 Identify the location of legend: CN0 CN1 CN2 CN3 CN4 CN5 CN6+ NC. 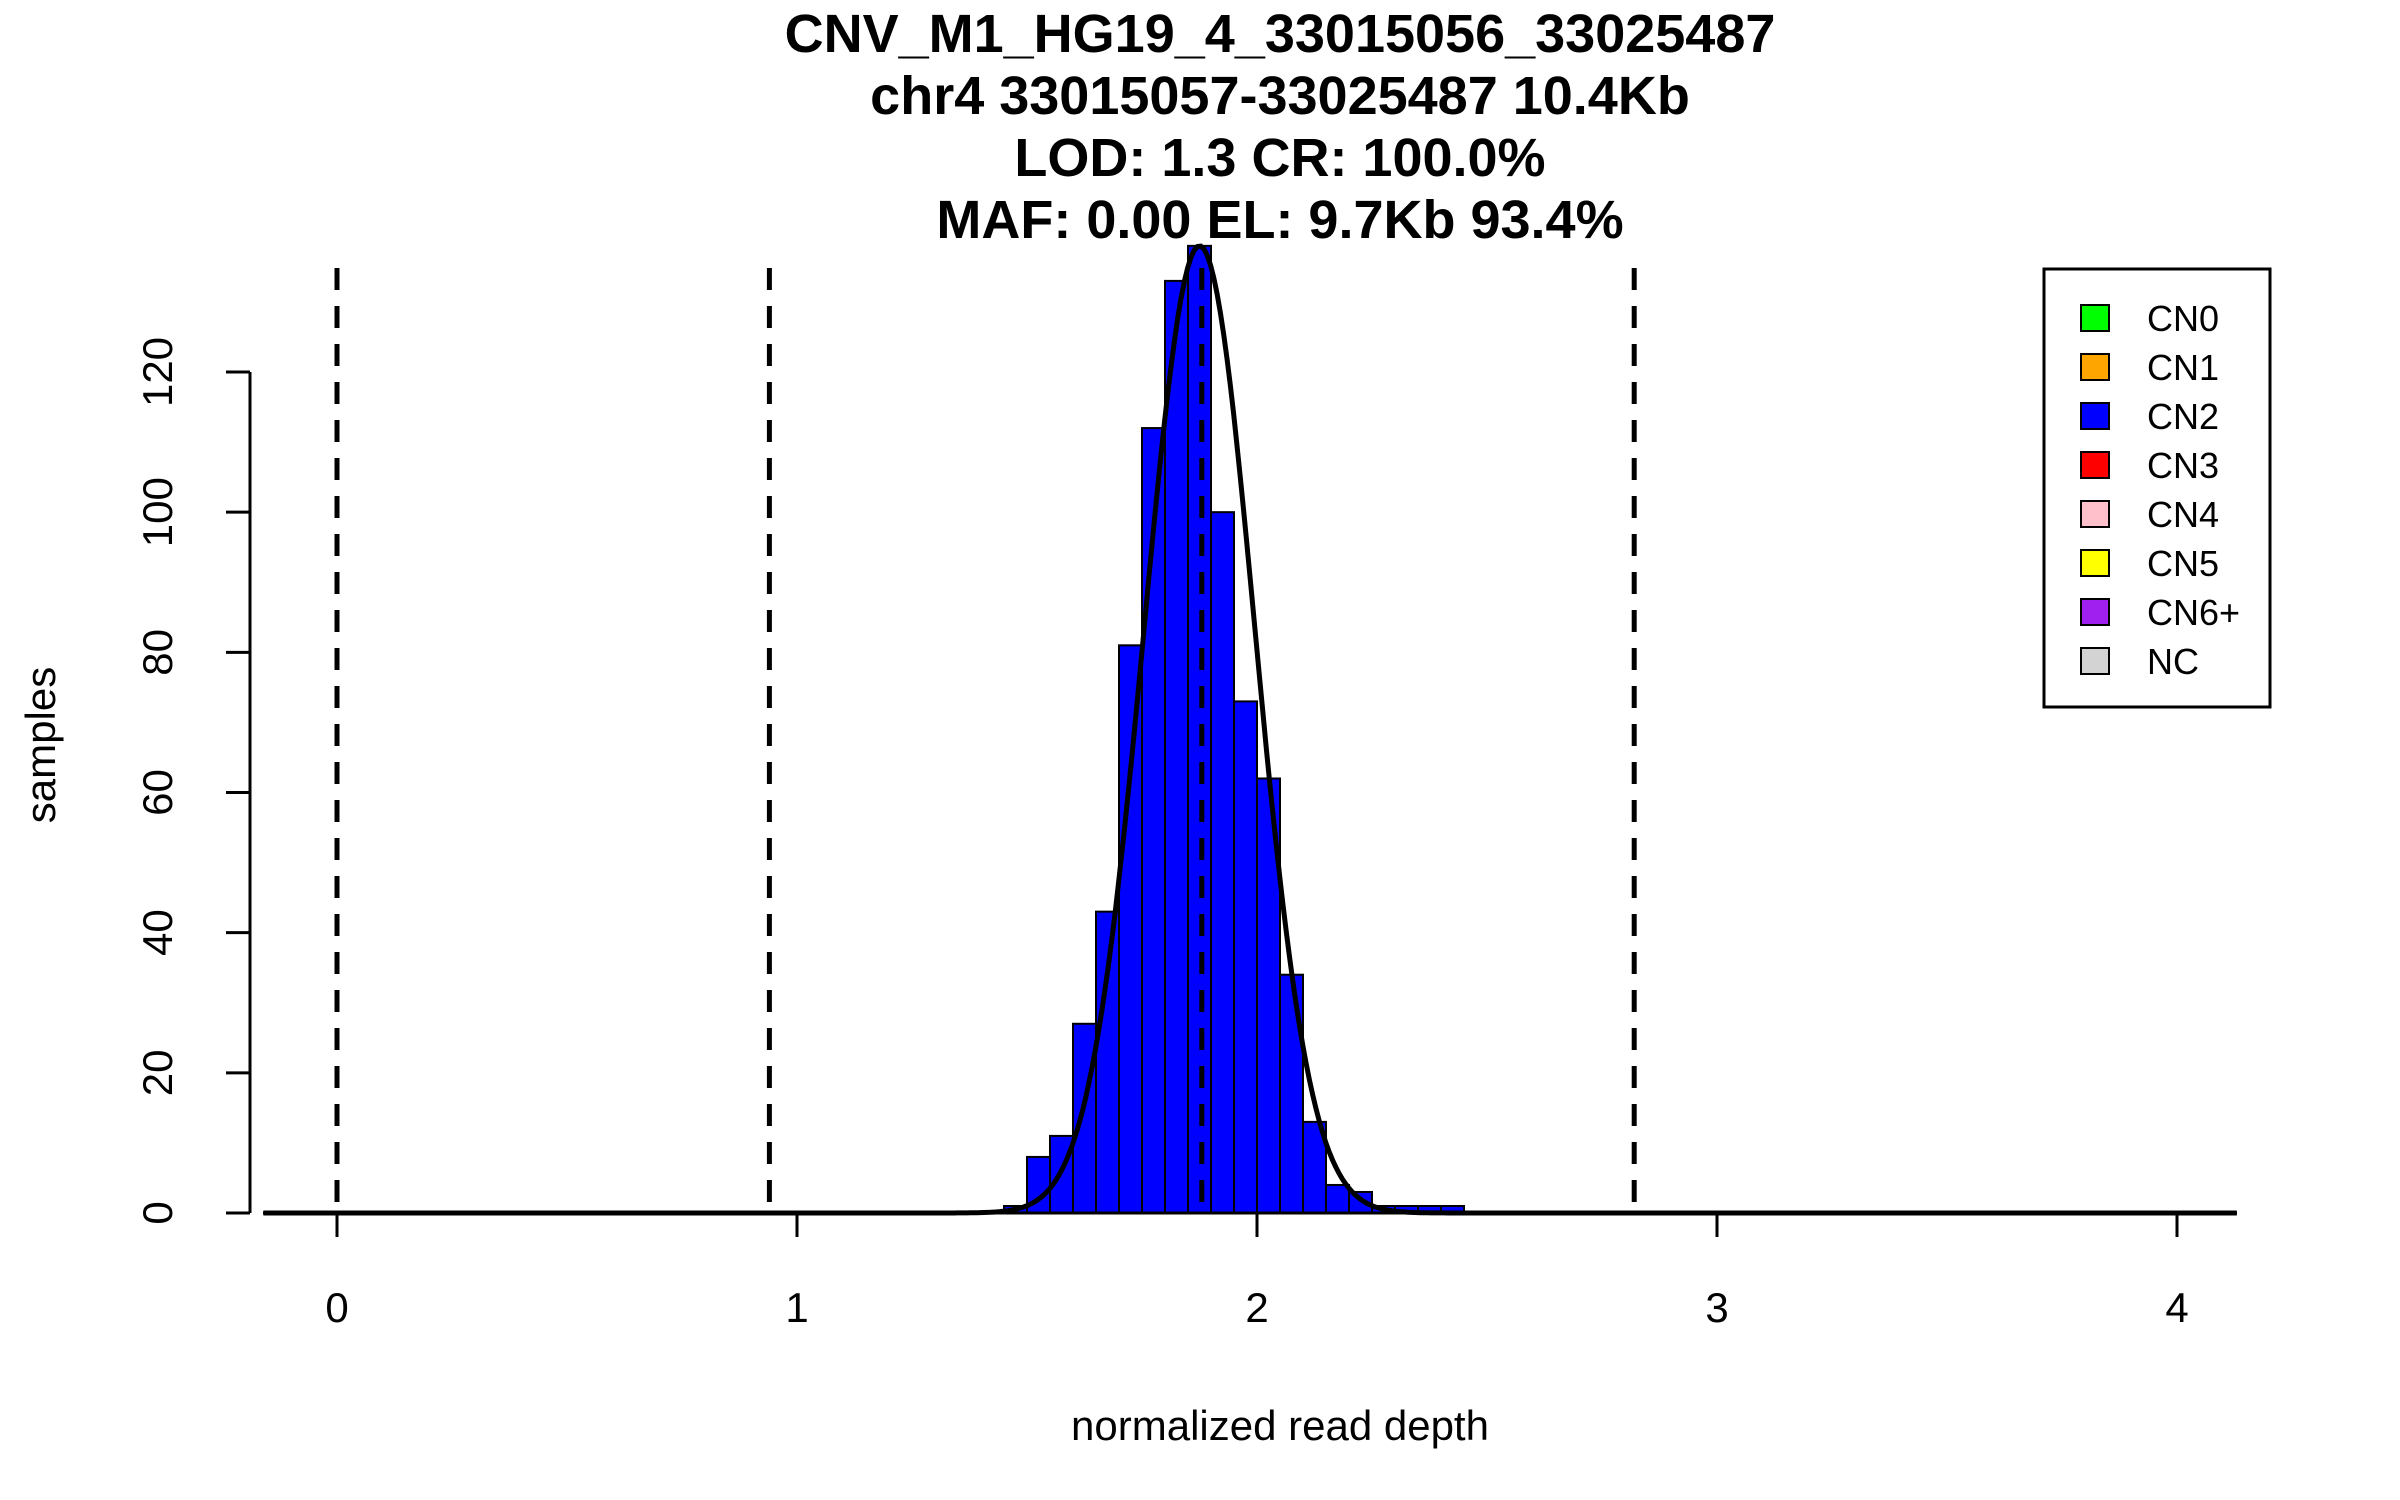
(2157, 488).